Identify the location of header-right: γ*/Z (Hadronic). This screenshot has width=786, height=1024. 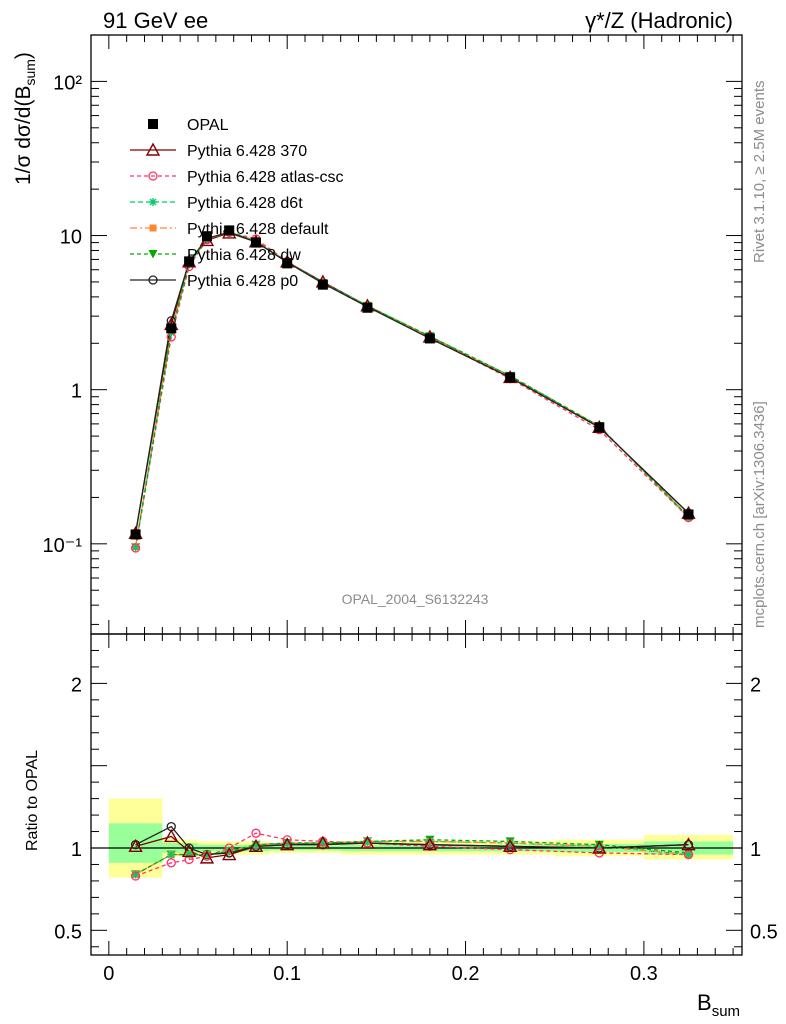
(659, 20).